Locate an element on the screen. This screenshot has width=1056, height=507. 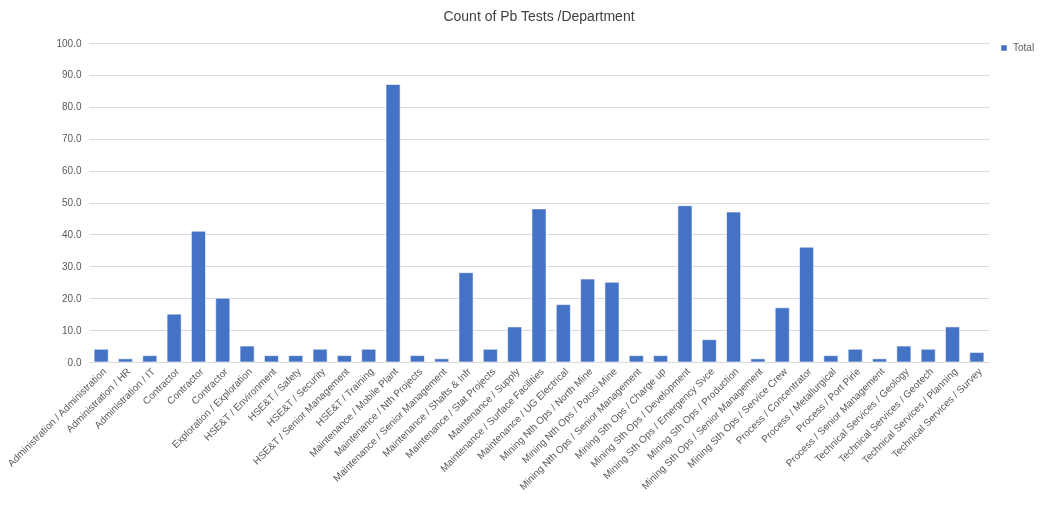
y-tick-label: 40.0 is located at coordinates (72, 234).